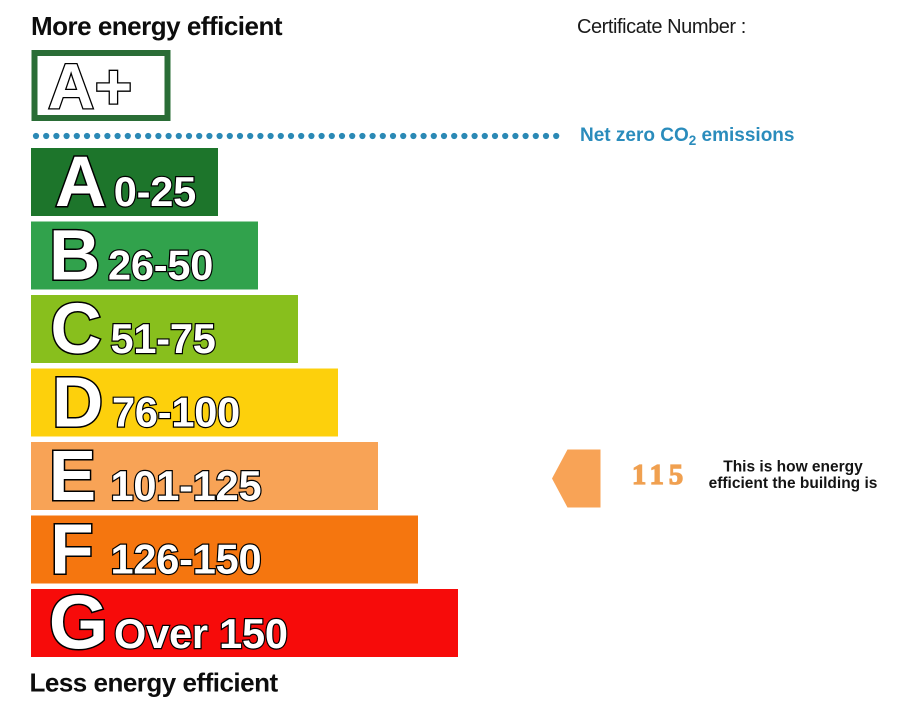  What do you see at coordinates (154, 683) in the screenshot?
I see `svg-text: Less energy efficient` at bounding box center [154, 683].